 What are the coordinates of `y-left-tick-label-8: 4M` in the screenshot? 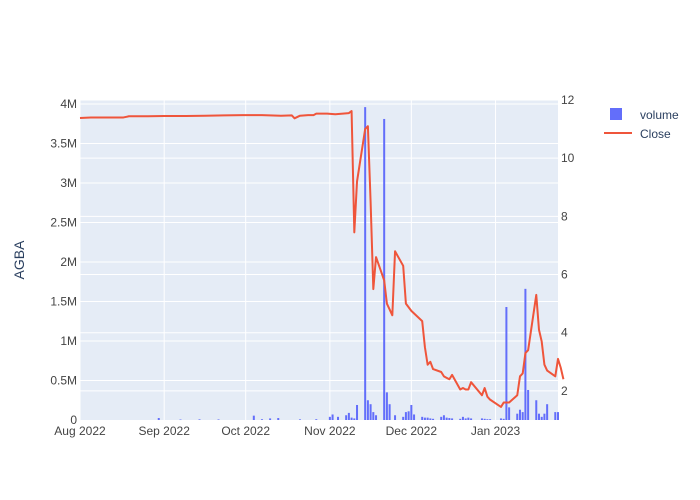 It's located at (68, 104).